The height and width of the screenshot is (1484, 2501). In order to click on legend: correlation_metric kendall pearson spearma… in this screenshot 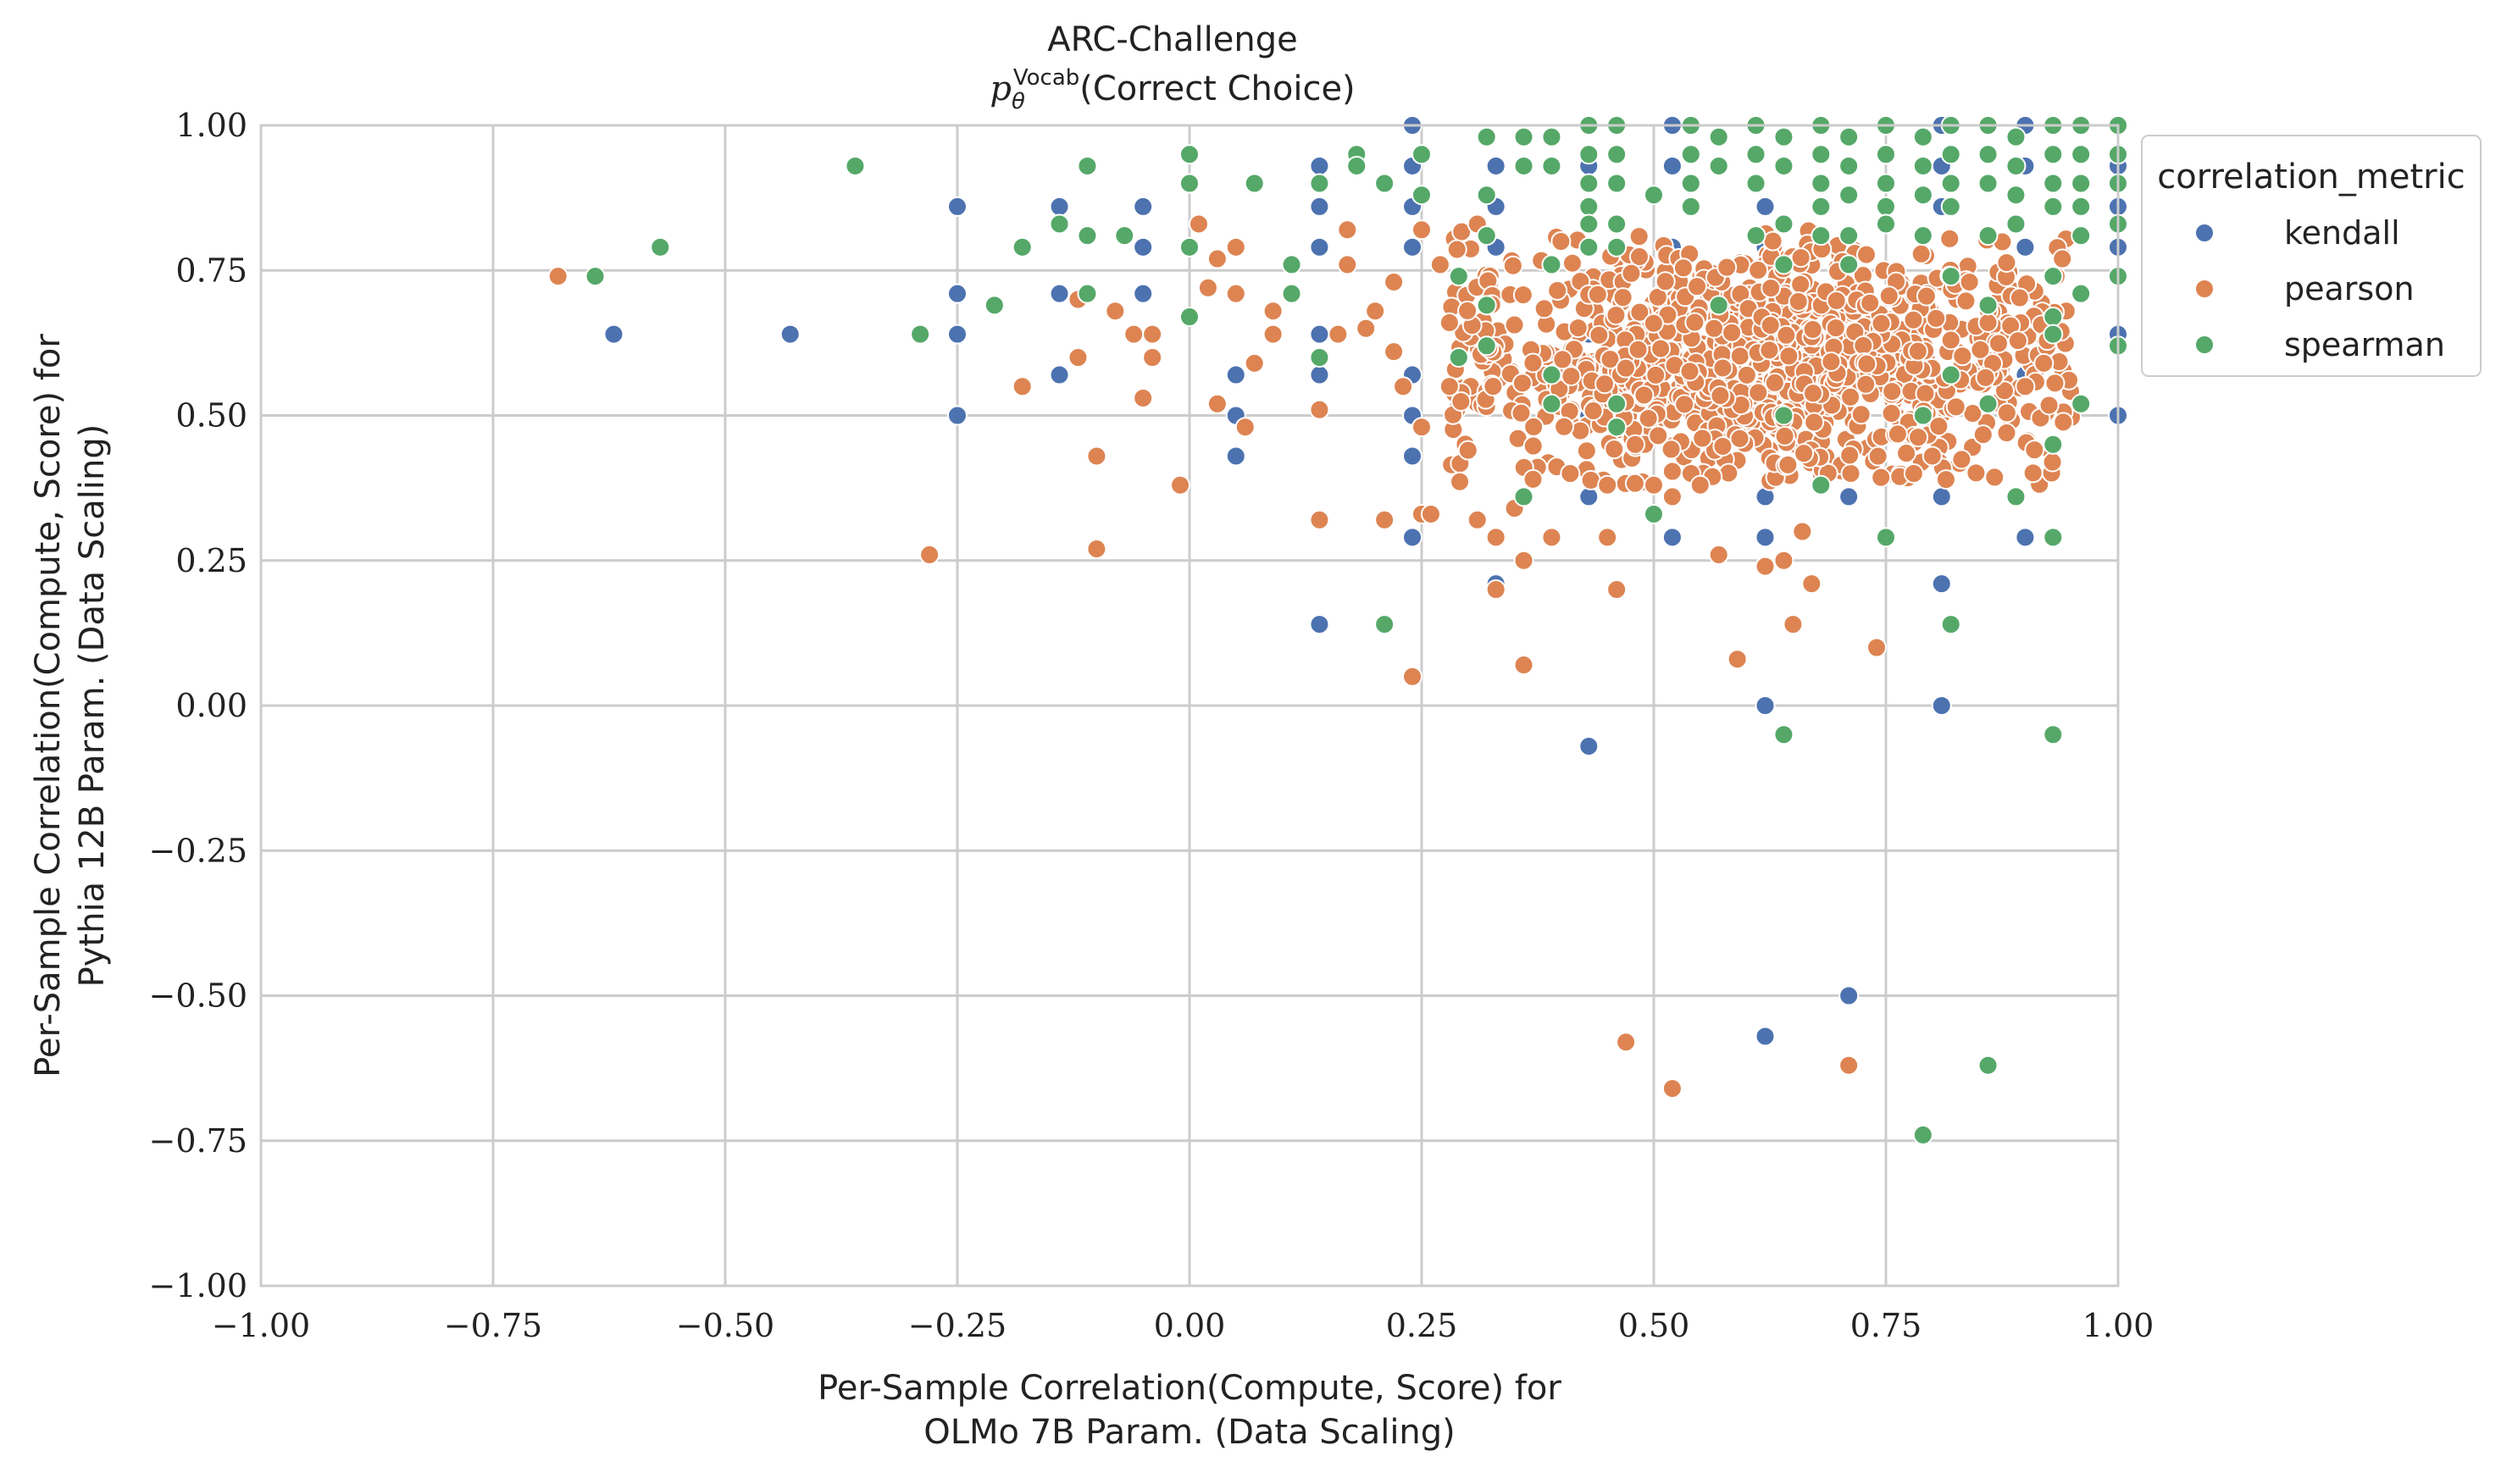, I will do `click(2311, 256)`.